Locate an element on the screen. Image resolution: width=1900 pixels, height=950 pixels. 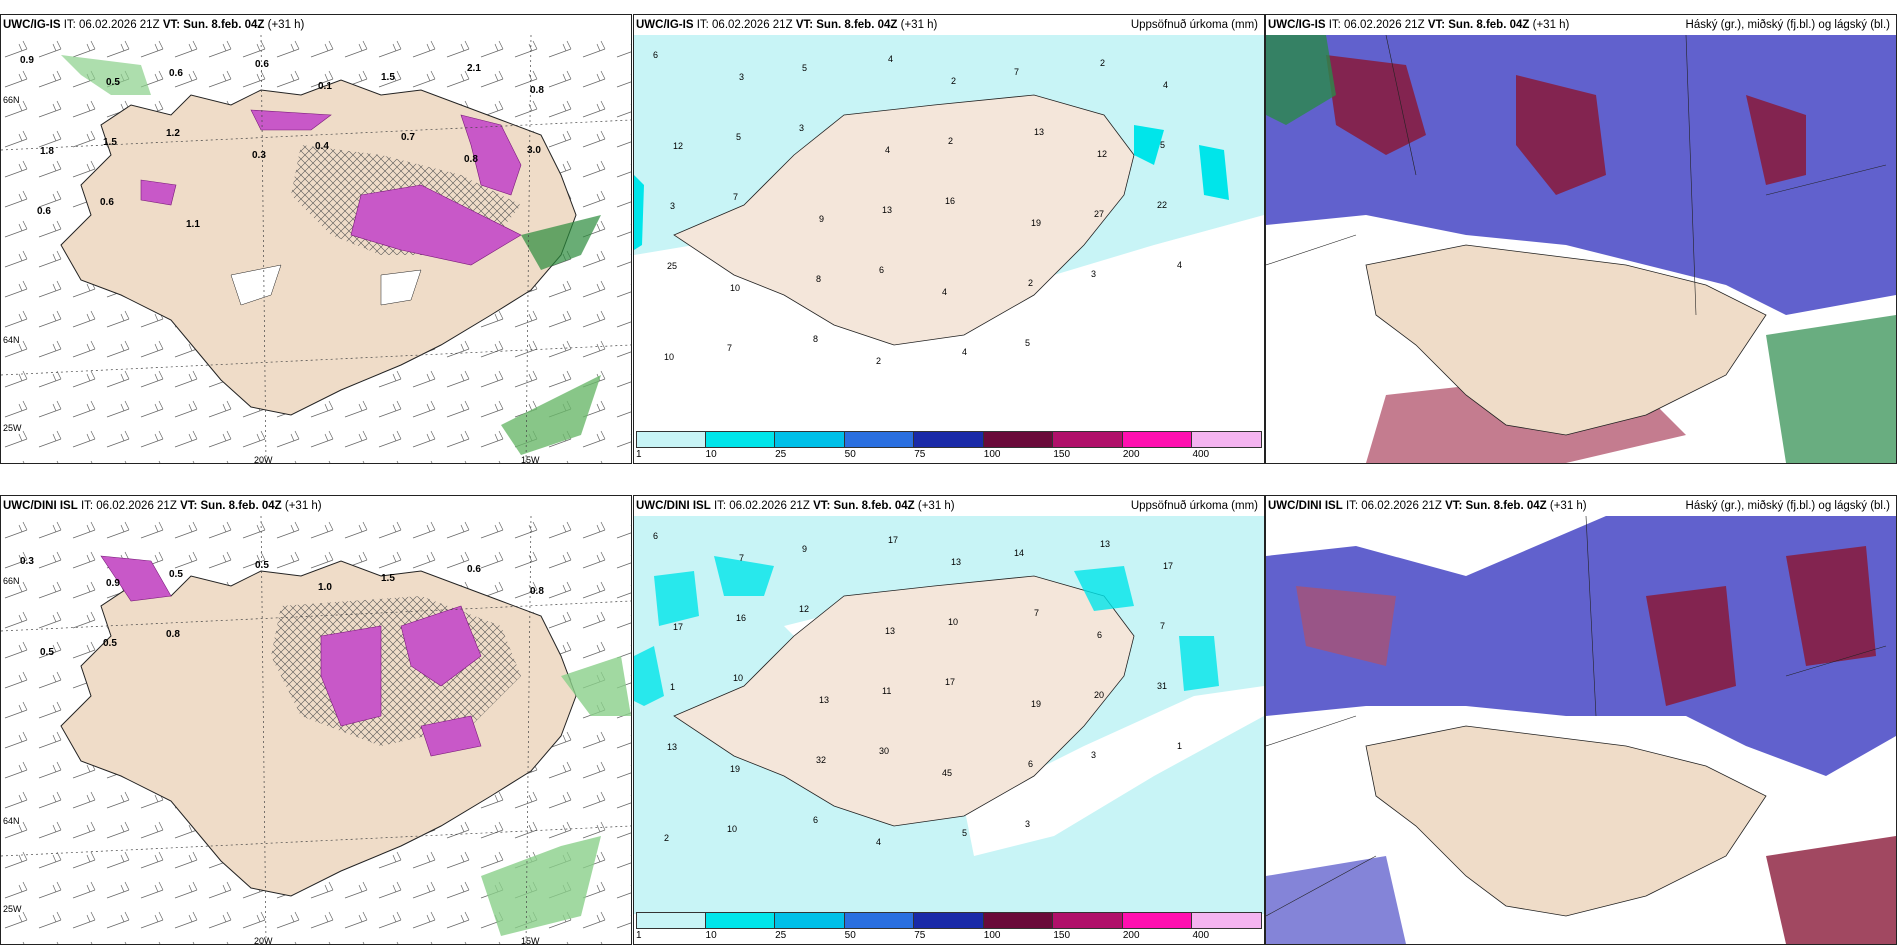
axis-label-20w: 20W is located at coordinates (263, 940).